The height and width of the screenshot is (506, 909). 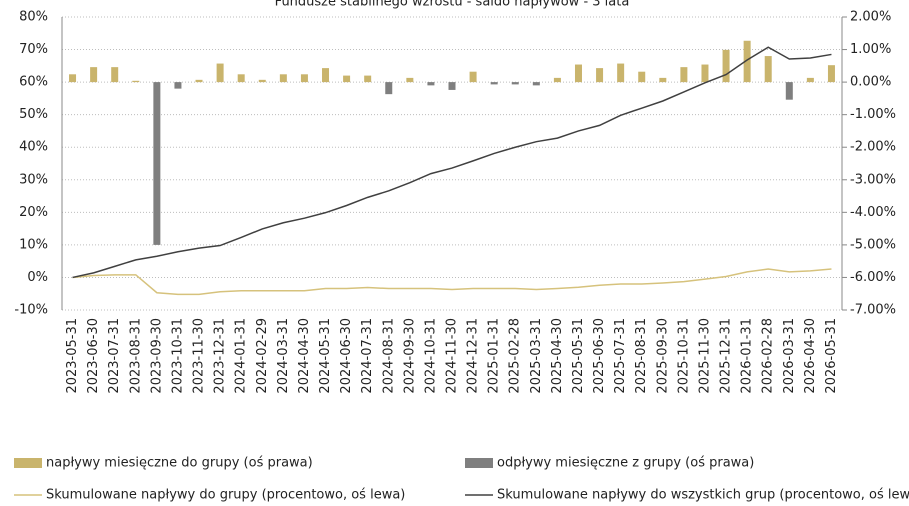 I want to click on x-tick-label: 2023-09-30, so click(x=156, y=356).